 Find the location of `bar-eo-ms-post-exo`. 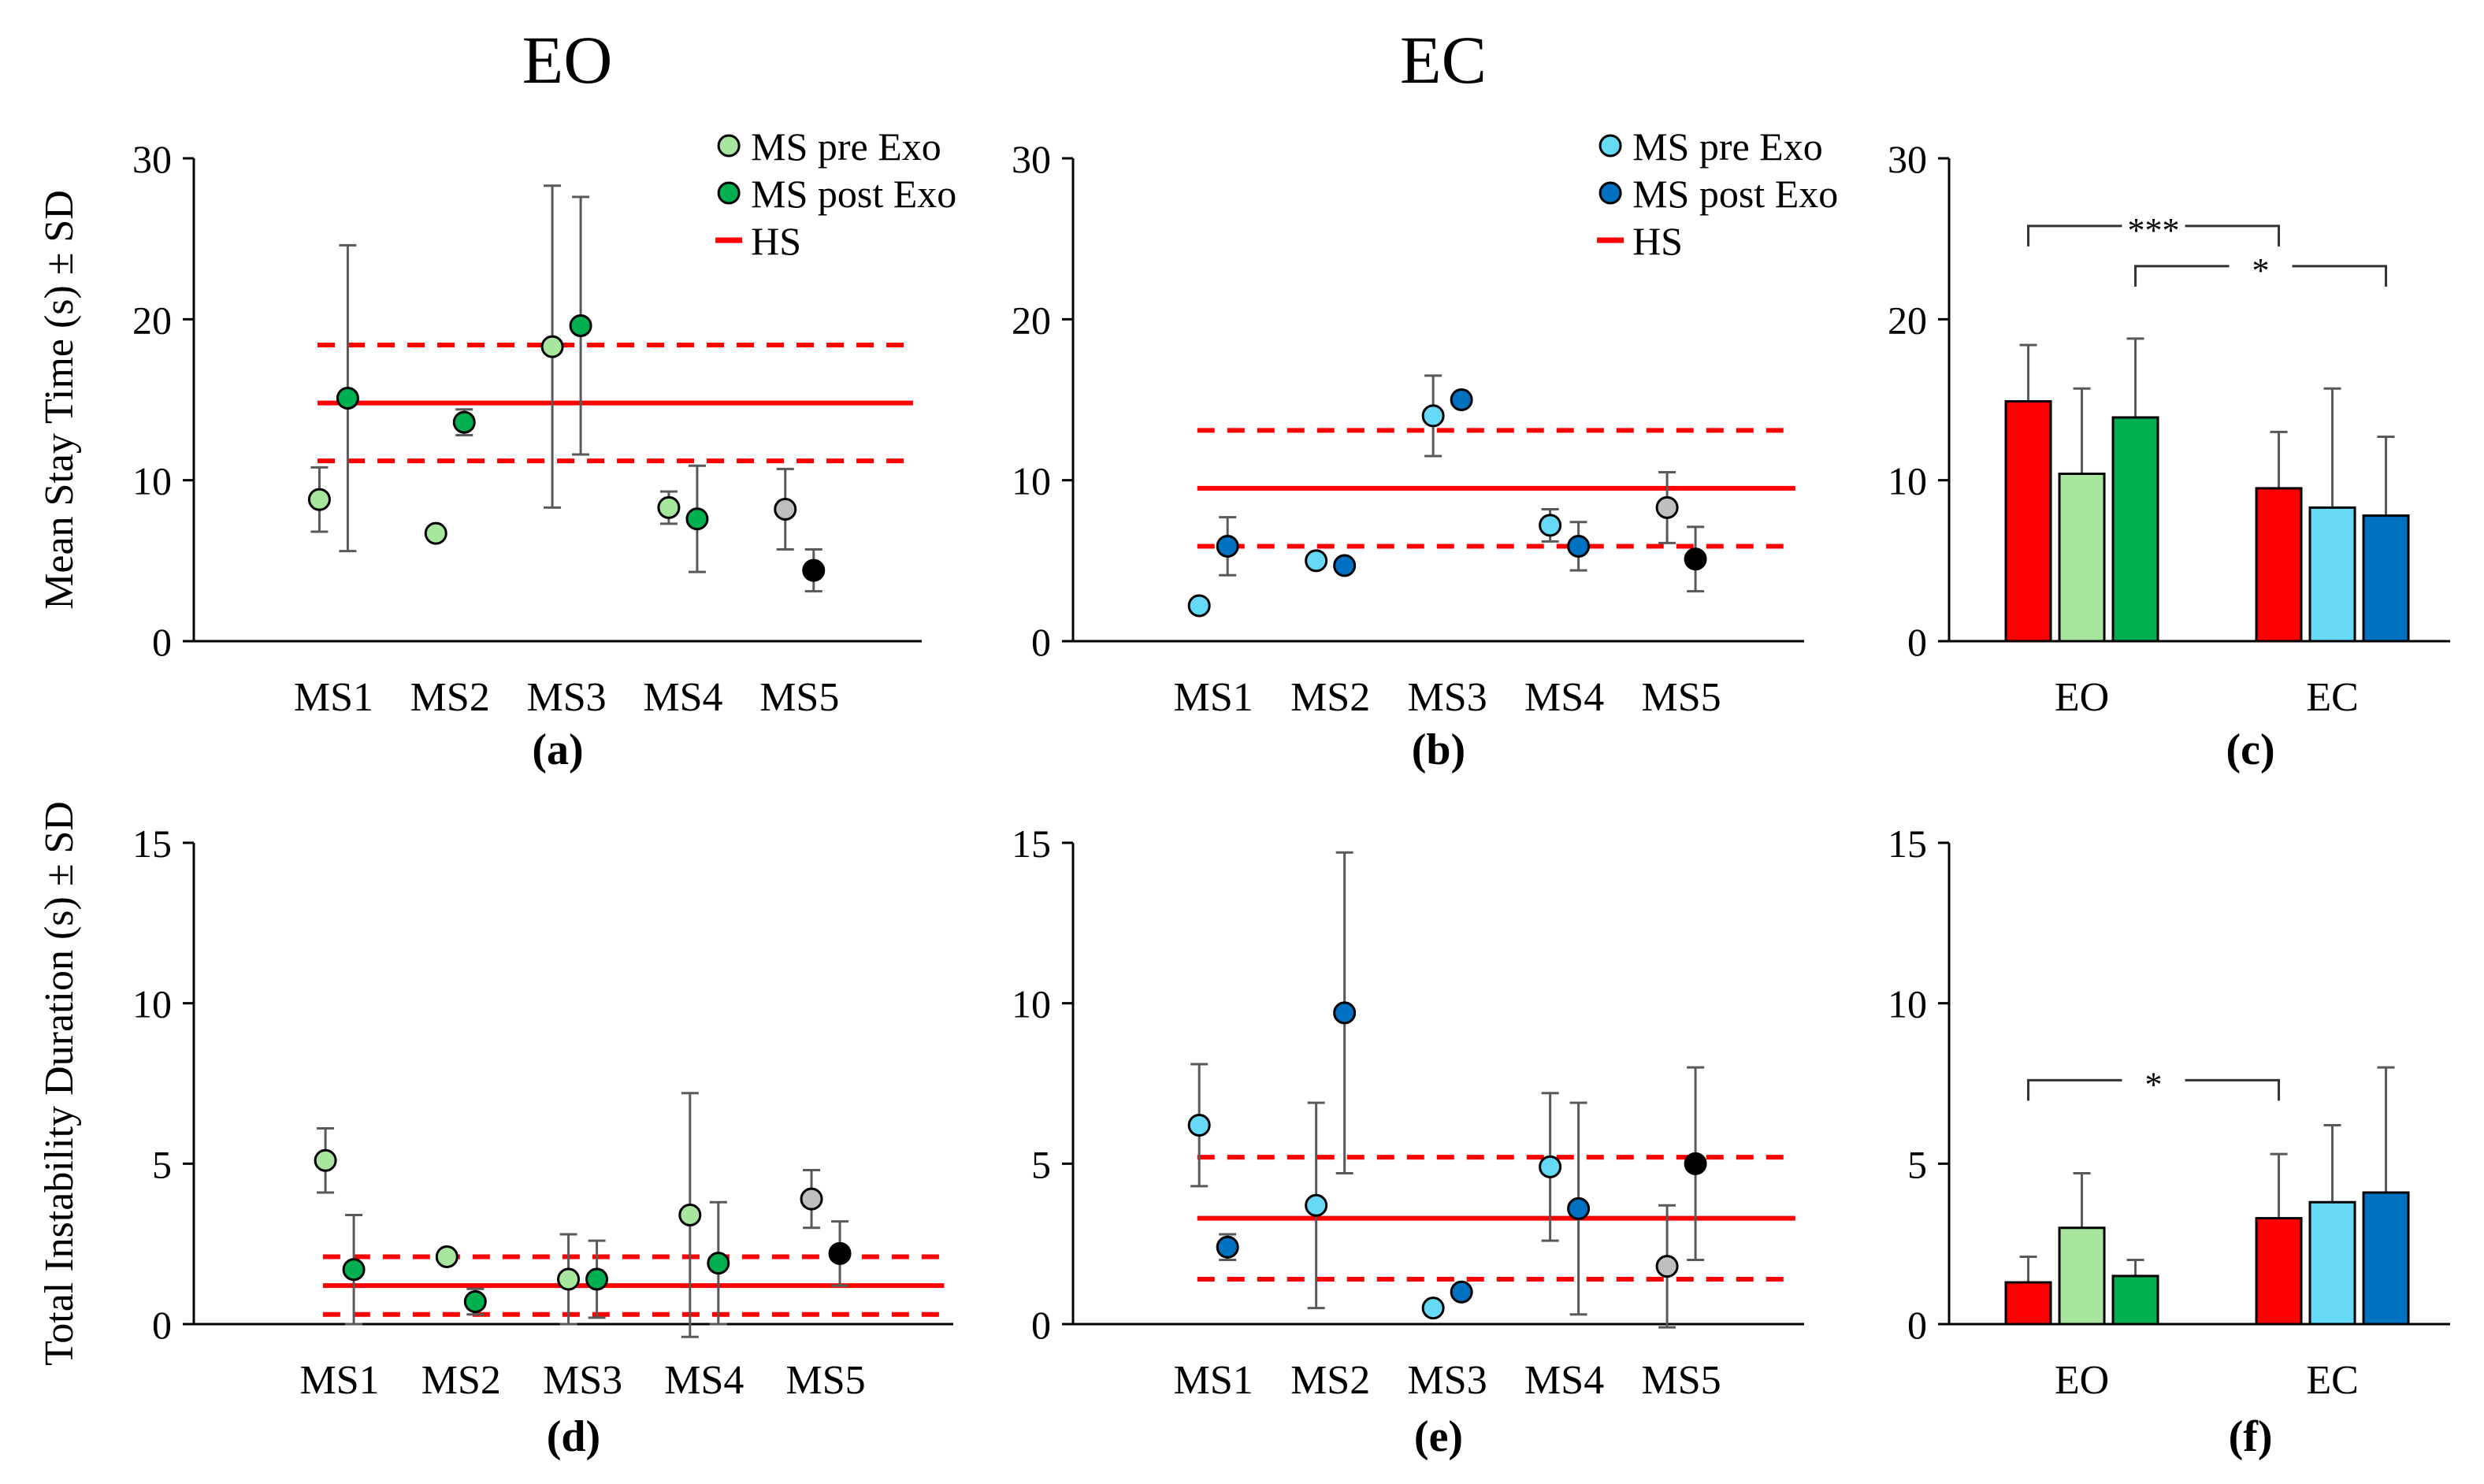

bar-eo-ms-post-exo is located at coordinates (2135, 530).